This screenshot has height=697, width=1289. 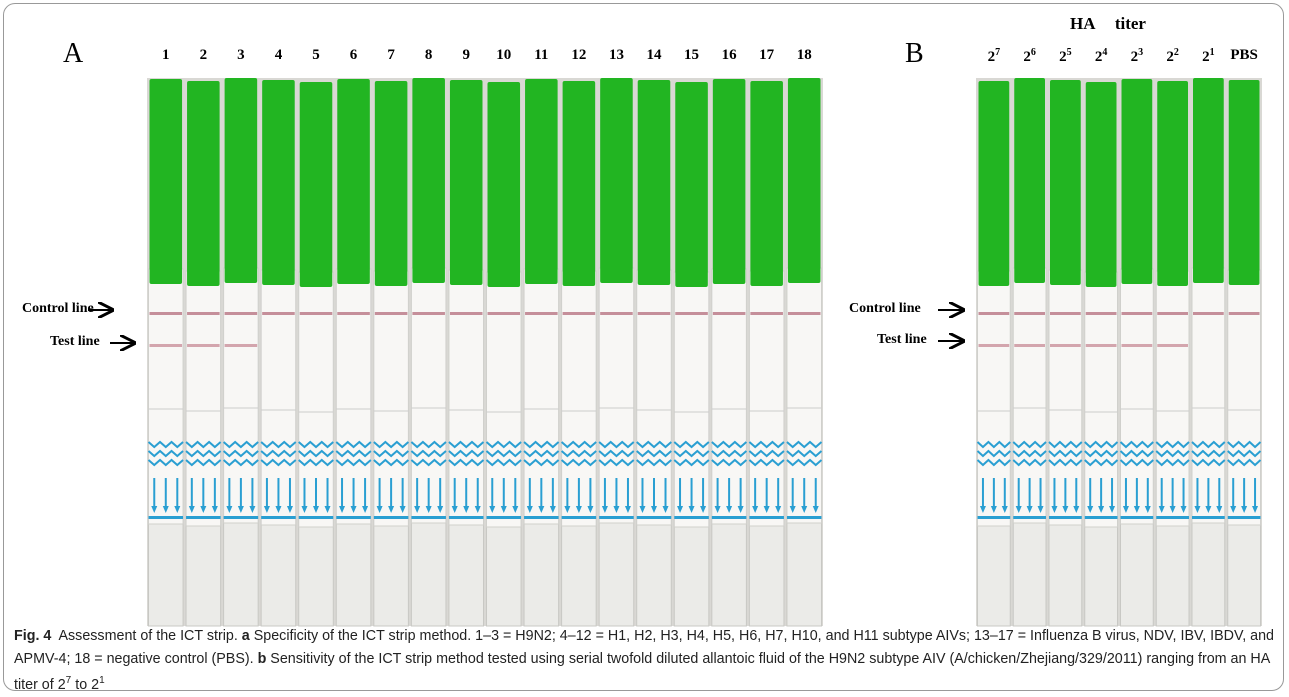 What do you see at coordinates (729, 55) in the screenshot?
I see `lane-label: 16` at bounding box center [729, 55].